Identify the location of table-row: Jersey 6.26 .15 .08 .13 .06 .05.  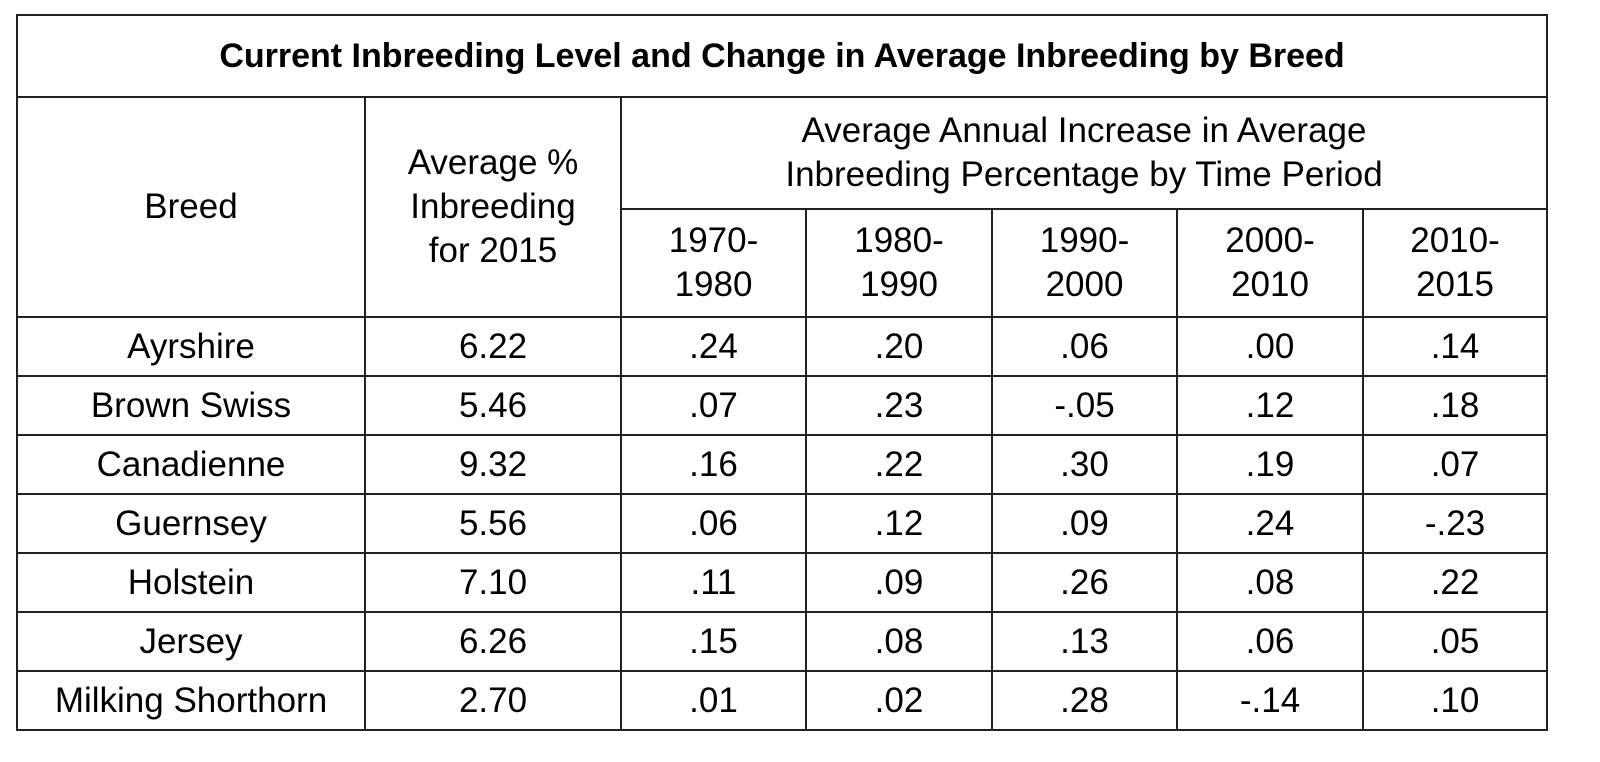
(782, 641).